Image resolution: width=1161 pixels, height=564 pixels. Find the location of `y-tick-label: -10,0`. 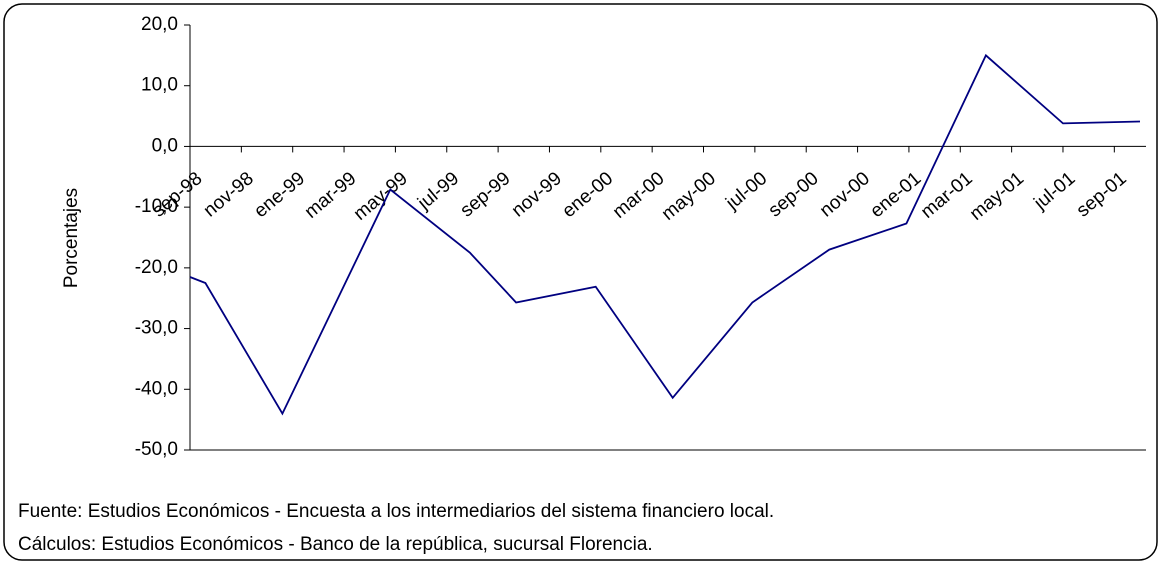

y-tick-label: -10,0 is located at coordinates (156, 206).